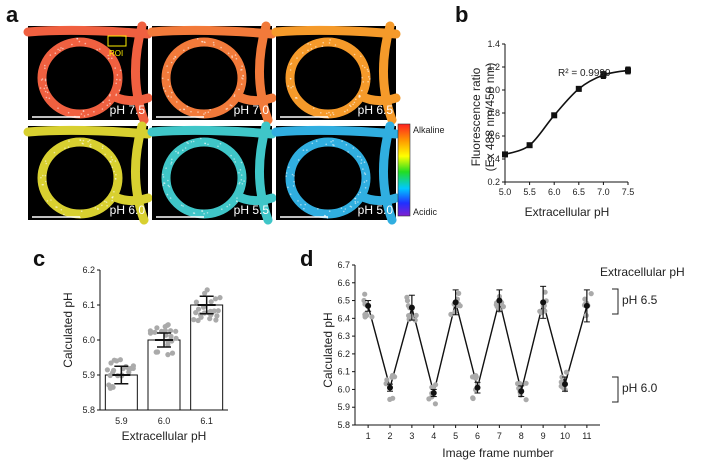  I want to click on chart-d-ytick-label: 6.6, so click(343, 283).